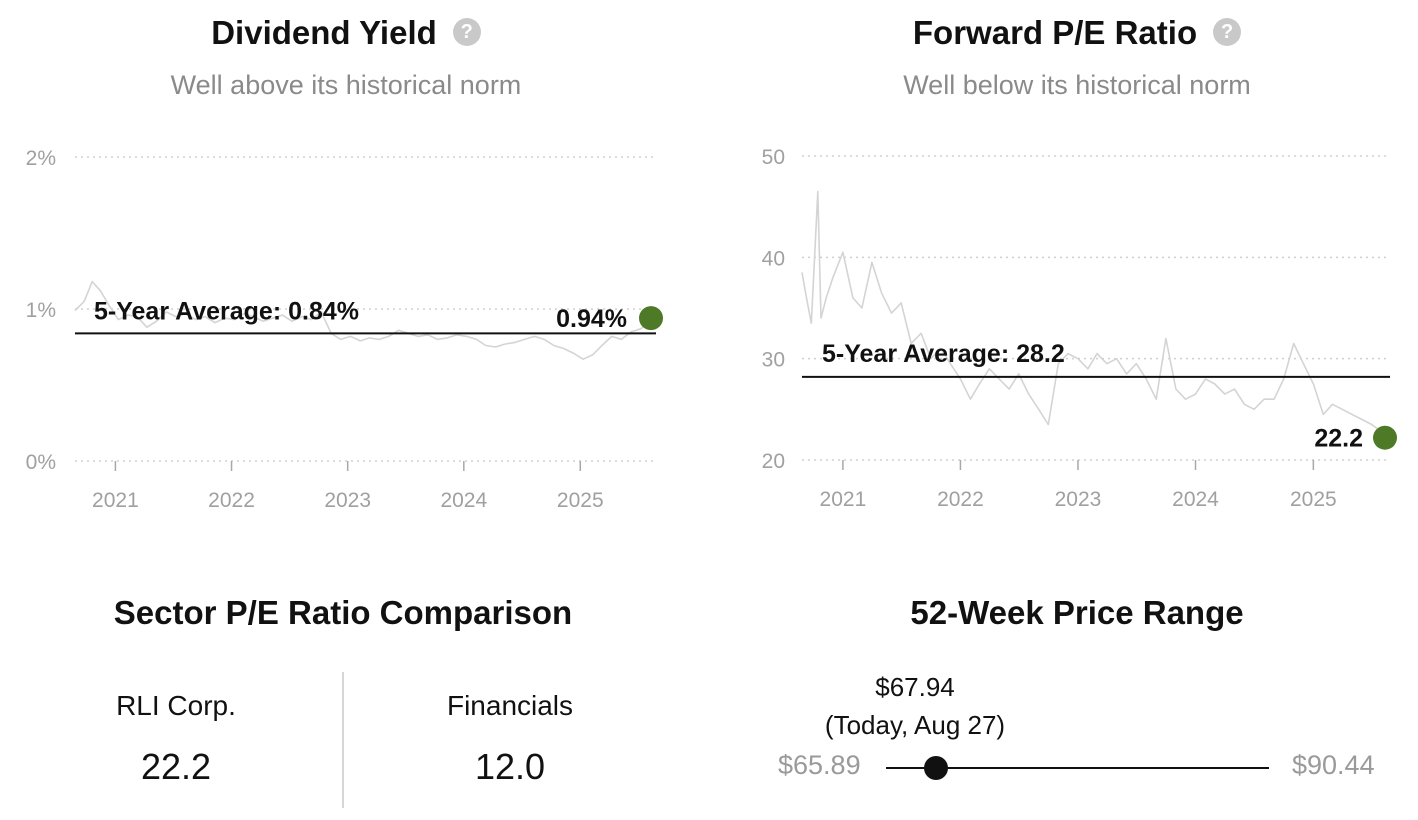  I want to click on dividend-yield-title-text: Dividend Yield, so click(324, 32).